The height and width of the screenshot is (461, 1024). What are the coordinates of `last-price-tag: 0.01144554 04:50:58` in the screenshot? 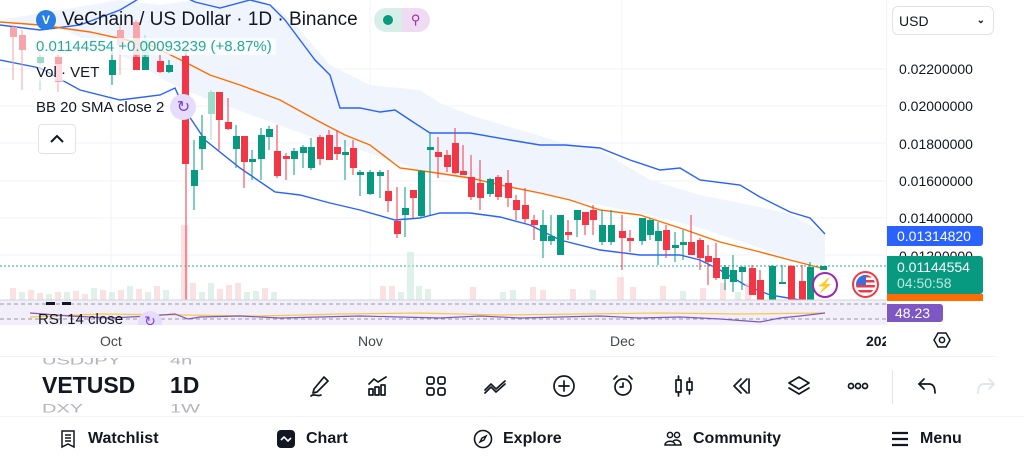 It's located at (935, 275).